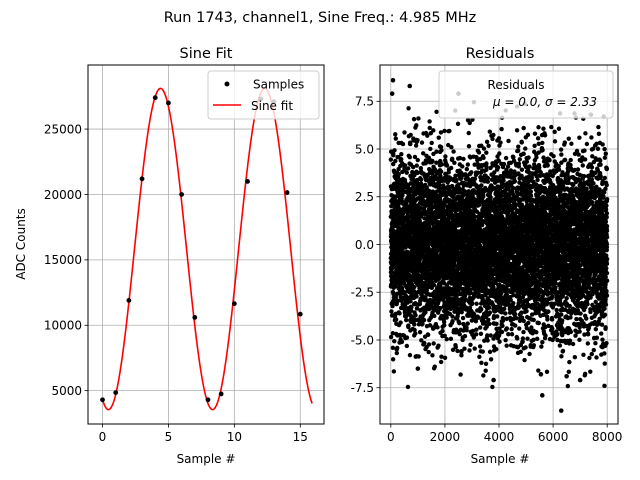  Describe the element at coordinates (63, 260) in the screenshot. I see `sine-fit-ytick-label: 15000` at that location.